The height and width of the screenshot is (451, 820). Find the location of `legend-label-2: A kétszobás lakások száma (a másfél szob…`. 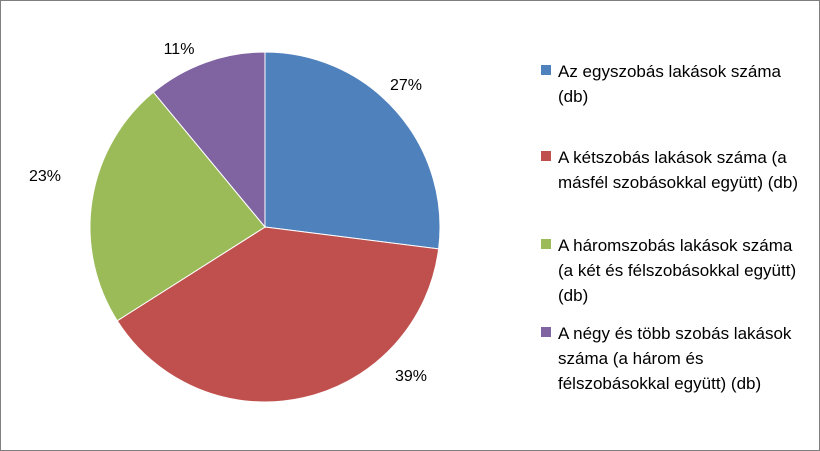

legend-label-2: A kétszobás lakások száma (a másfél szob… is located at coordinates (678, 170).